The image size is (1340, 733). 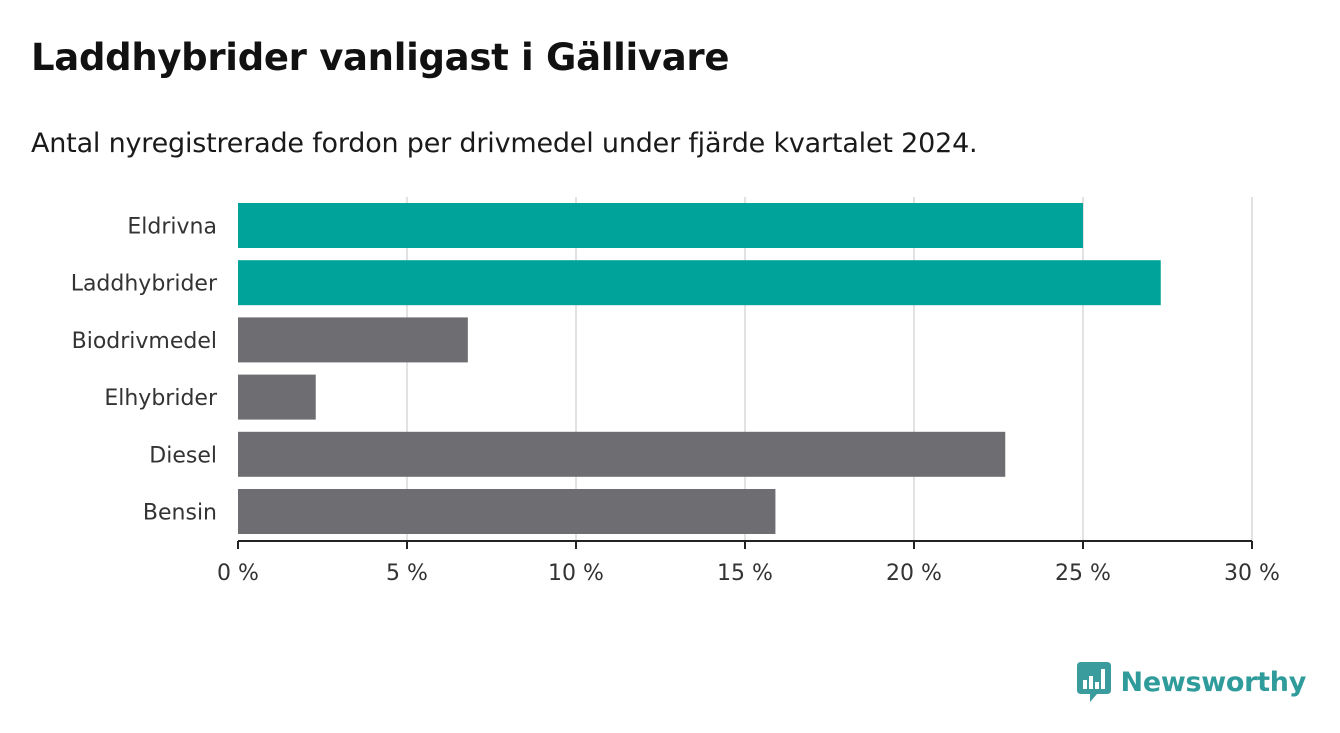 What do you see at coordinates (576, 573) in the screenshot?
I see `x-tick-label: 10 %` at bounding box center [576, 573].